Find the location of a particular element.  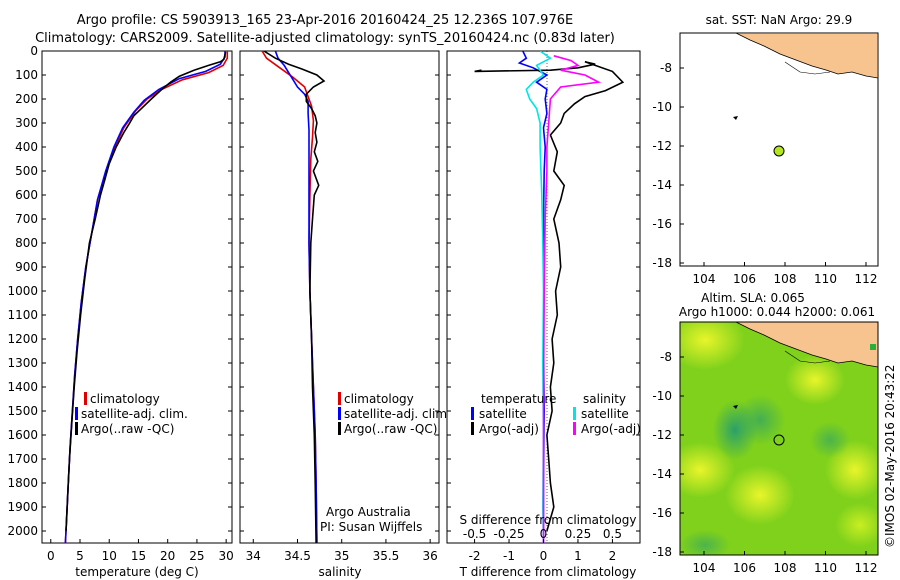

depth-tick-label: 1500 is located at coordinates (22, 411).